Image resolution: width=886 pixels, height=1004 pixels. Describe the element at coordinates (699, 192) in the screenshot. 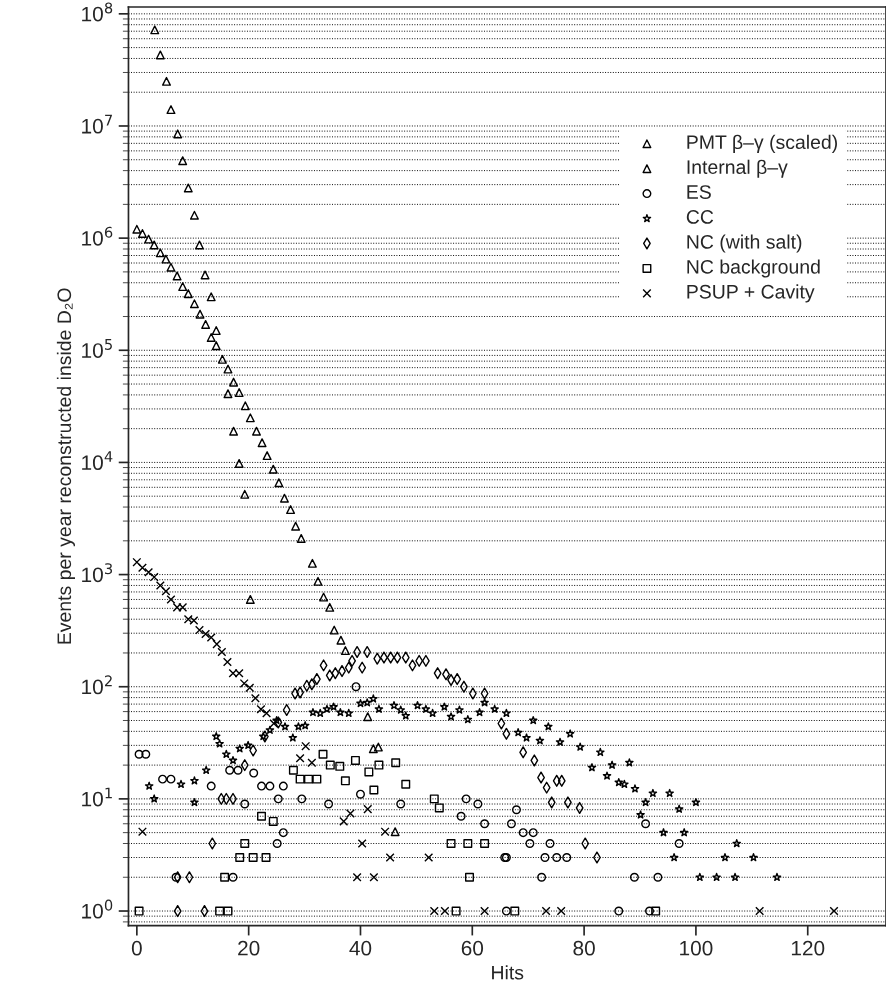

I see `legend-label: ES` at that location.